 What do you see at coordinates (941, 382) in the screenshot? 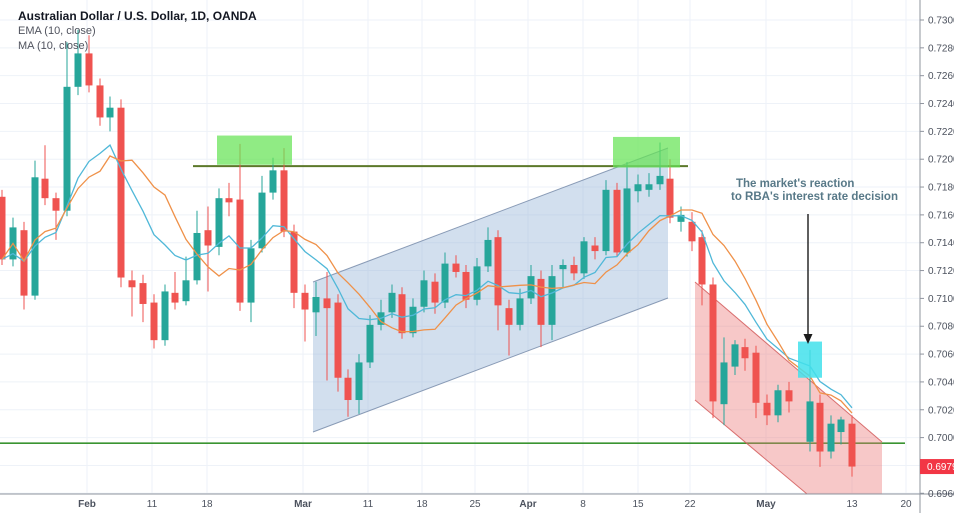
I see `price-axis-label: 0.70400` at bounding box center [941, 382].